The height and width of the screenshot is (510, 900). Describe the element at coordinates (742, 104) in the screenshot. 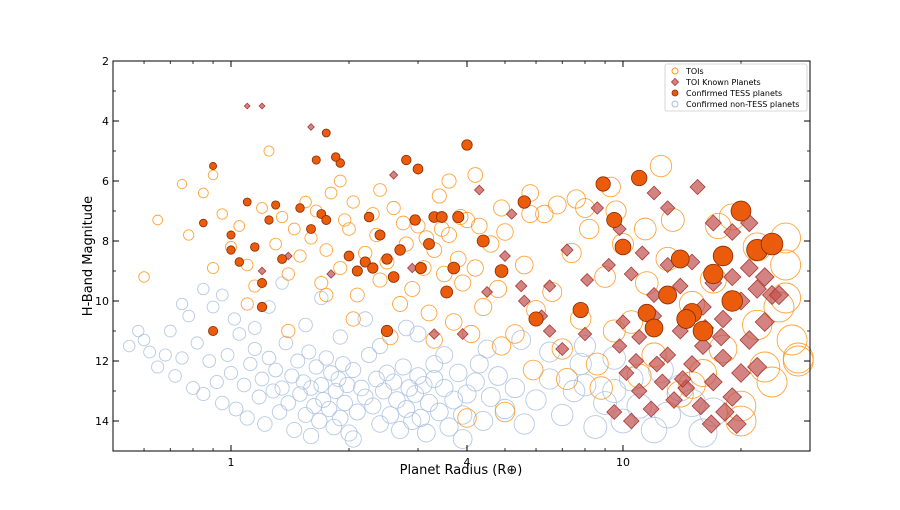

I see `legend-label-nontess: Confirmed non-TESS planets` at that location.